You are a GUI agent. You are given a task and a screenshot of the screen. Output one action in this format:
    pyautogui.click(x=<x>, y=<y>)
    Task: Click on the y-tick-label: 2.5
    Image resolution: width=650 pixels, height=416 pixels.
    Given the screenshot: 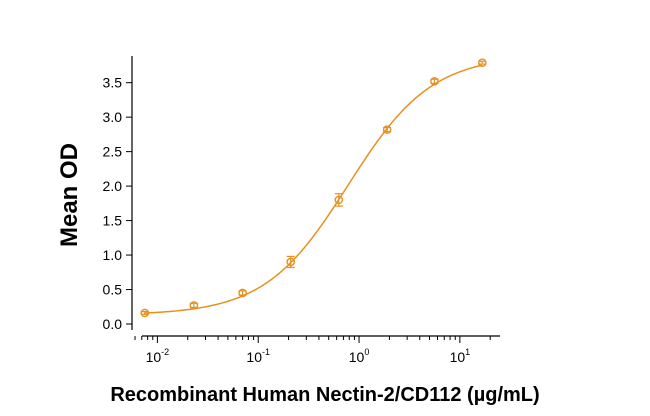 What is the action you would take?
    pyautogui.click(x=113, y=152)
    